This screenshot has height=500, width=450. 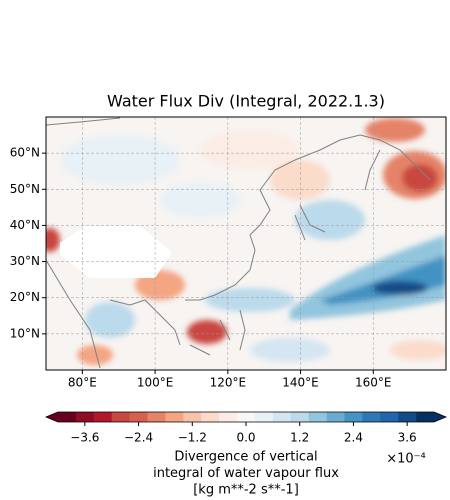 I want to click on missing-data, so click(x=116, y=252).